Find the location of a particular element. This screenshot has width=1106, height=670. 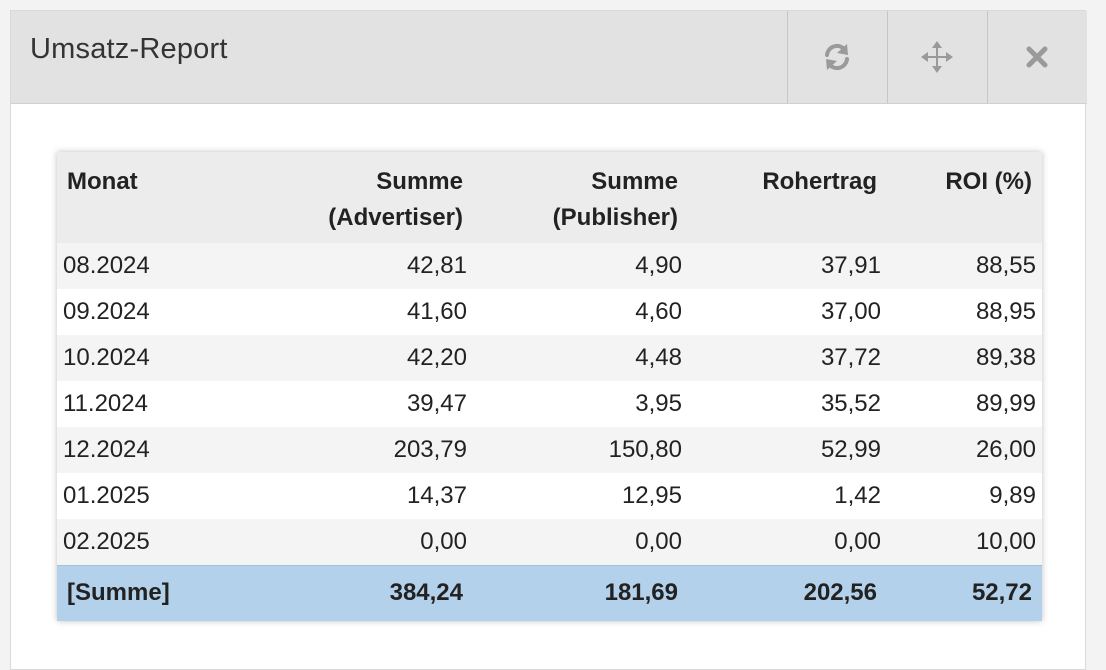

table-row: 08.2024 42,81 4,90 37,91 88,55 is located at coordinates (549, 266).